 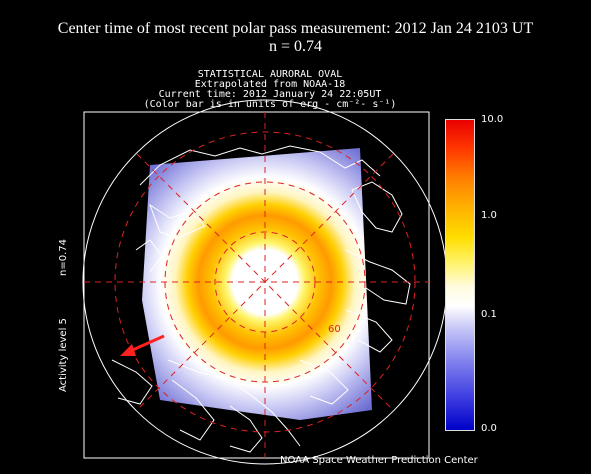 What do you see at coordinates (460, 275) in the screenshot?
I see `color-bar` at bounding box center [460, 275].